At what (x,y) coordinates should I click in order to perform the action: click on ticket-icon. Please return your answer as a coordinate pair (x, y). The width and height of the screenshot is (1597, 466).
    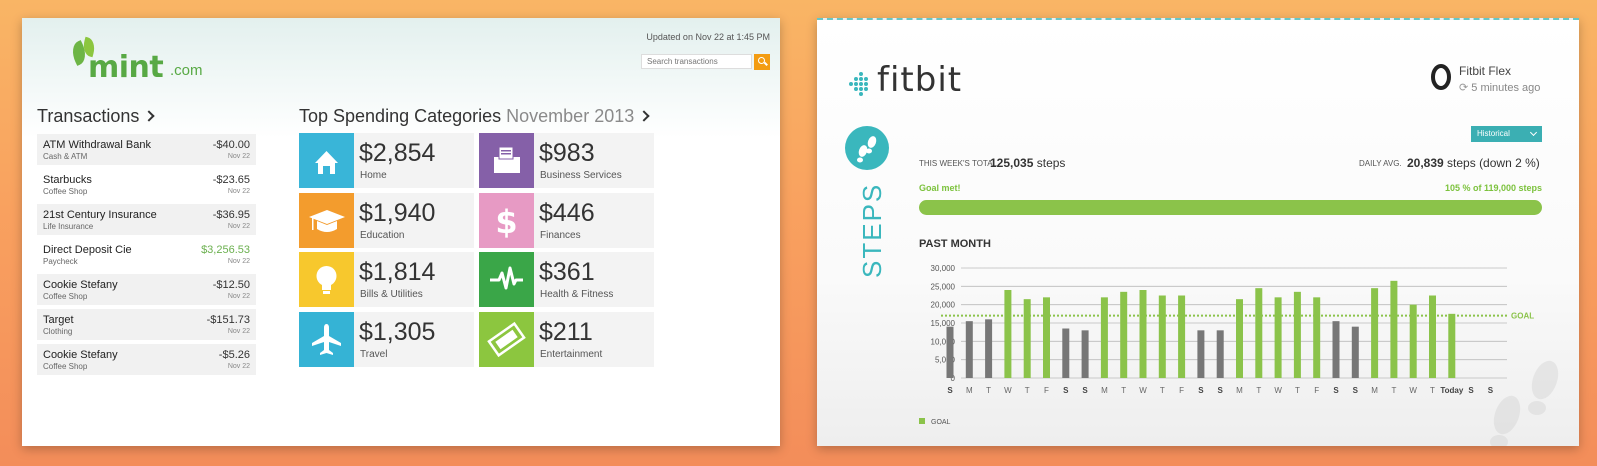
    Looking at the image, I should click on (506, 339).